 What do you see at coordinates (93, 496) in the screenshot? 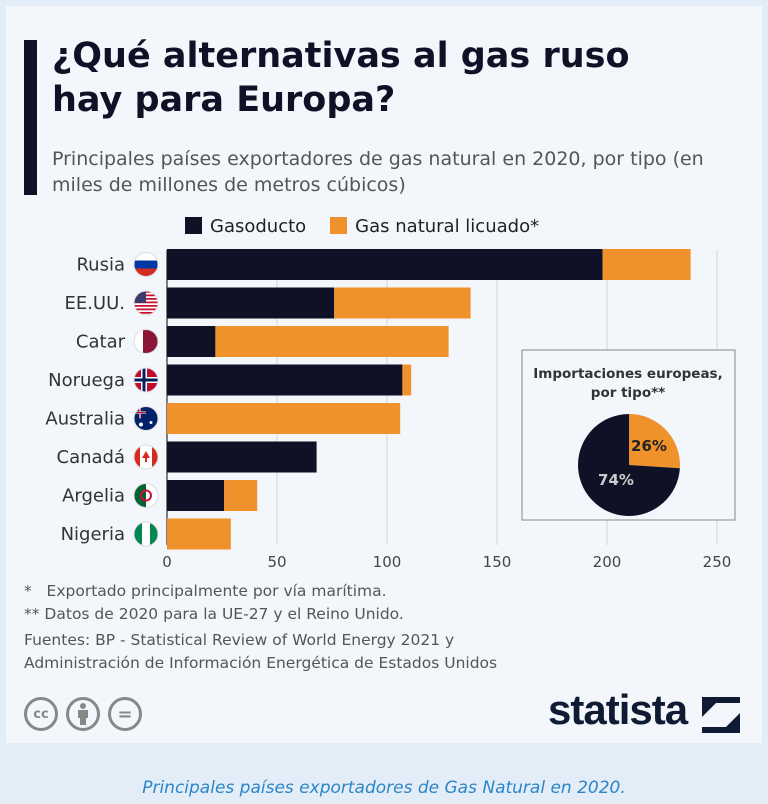
I see `category-label: Argelia` at bounding box center [93, 496].